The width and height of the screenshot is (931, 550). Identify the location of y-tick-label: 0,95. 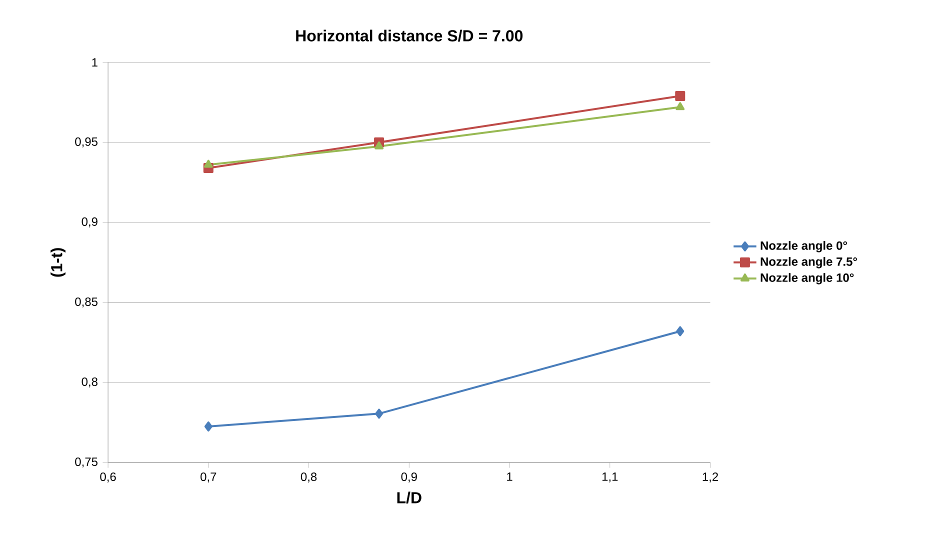
(86, 143).